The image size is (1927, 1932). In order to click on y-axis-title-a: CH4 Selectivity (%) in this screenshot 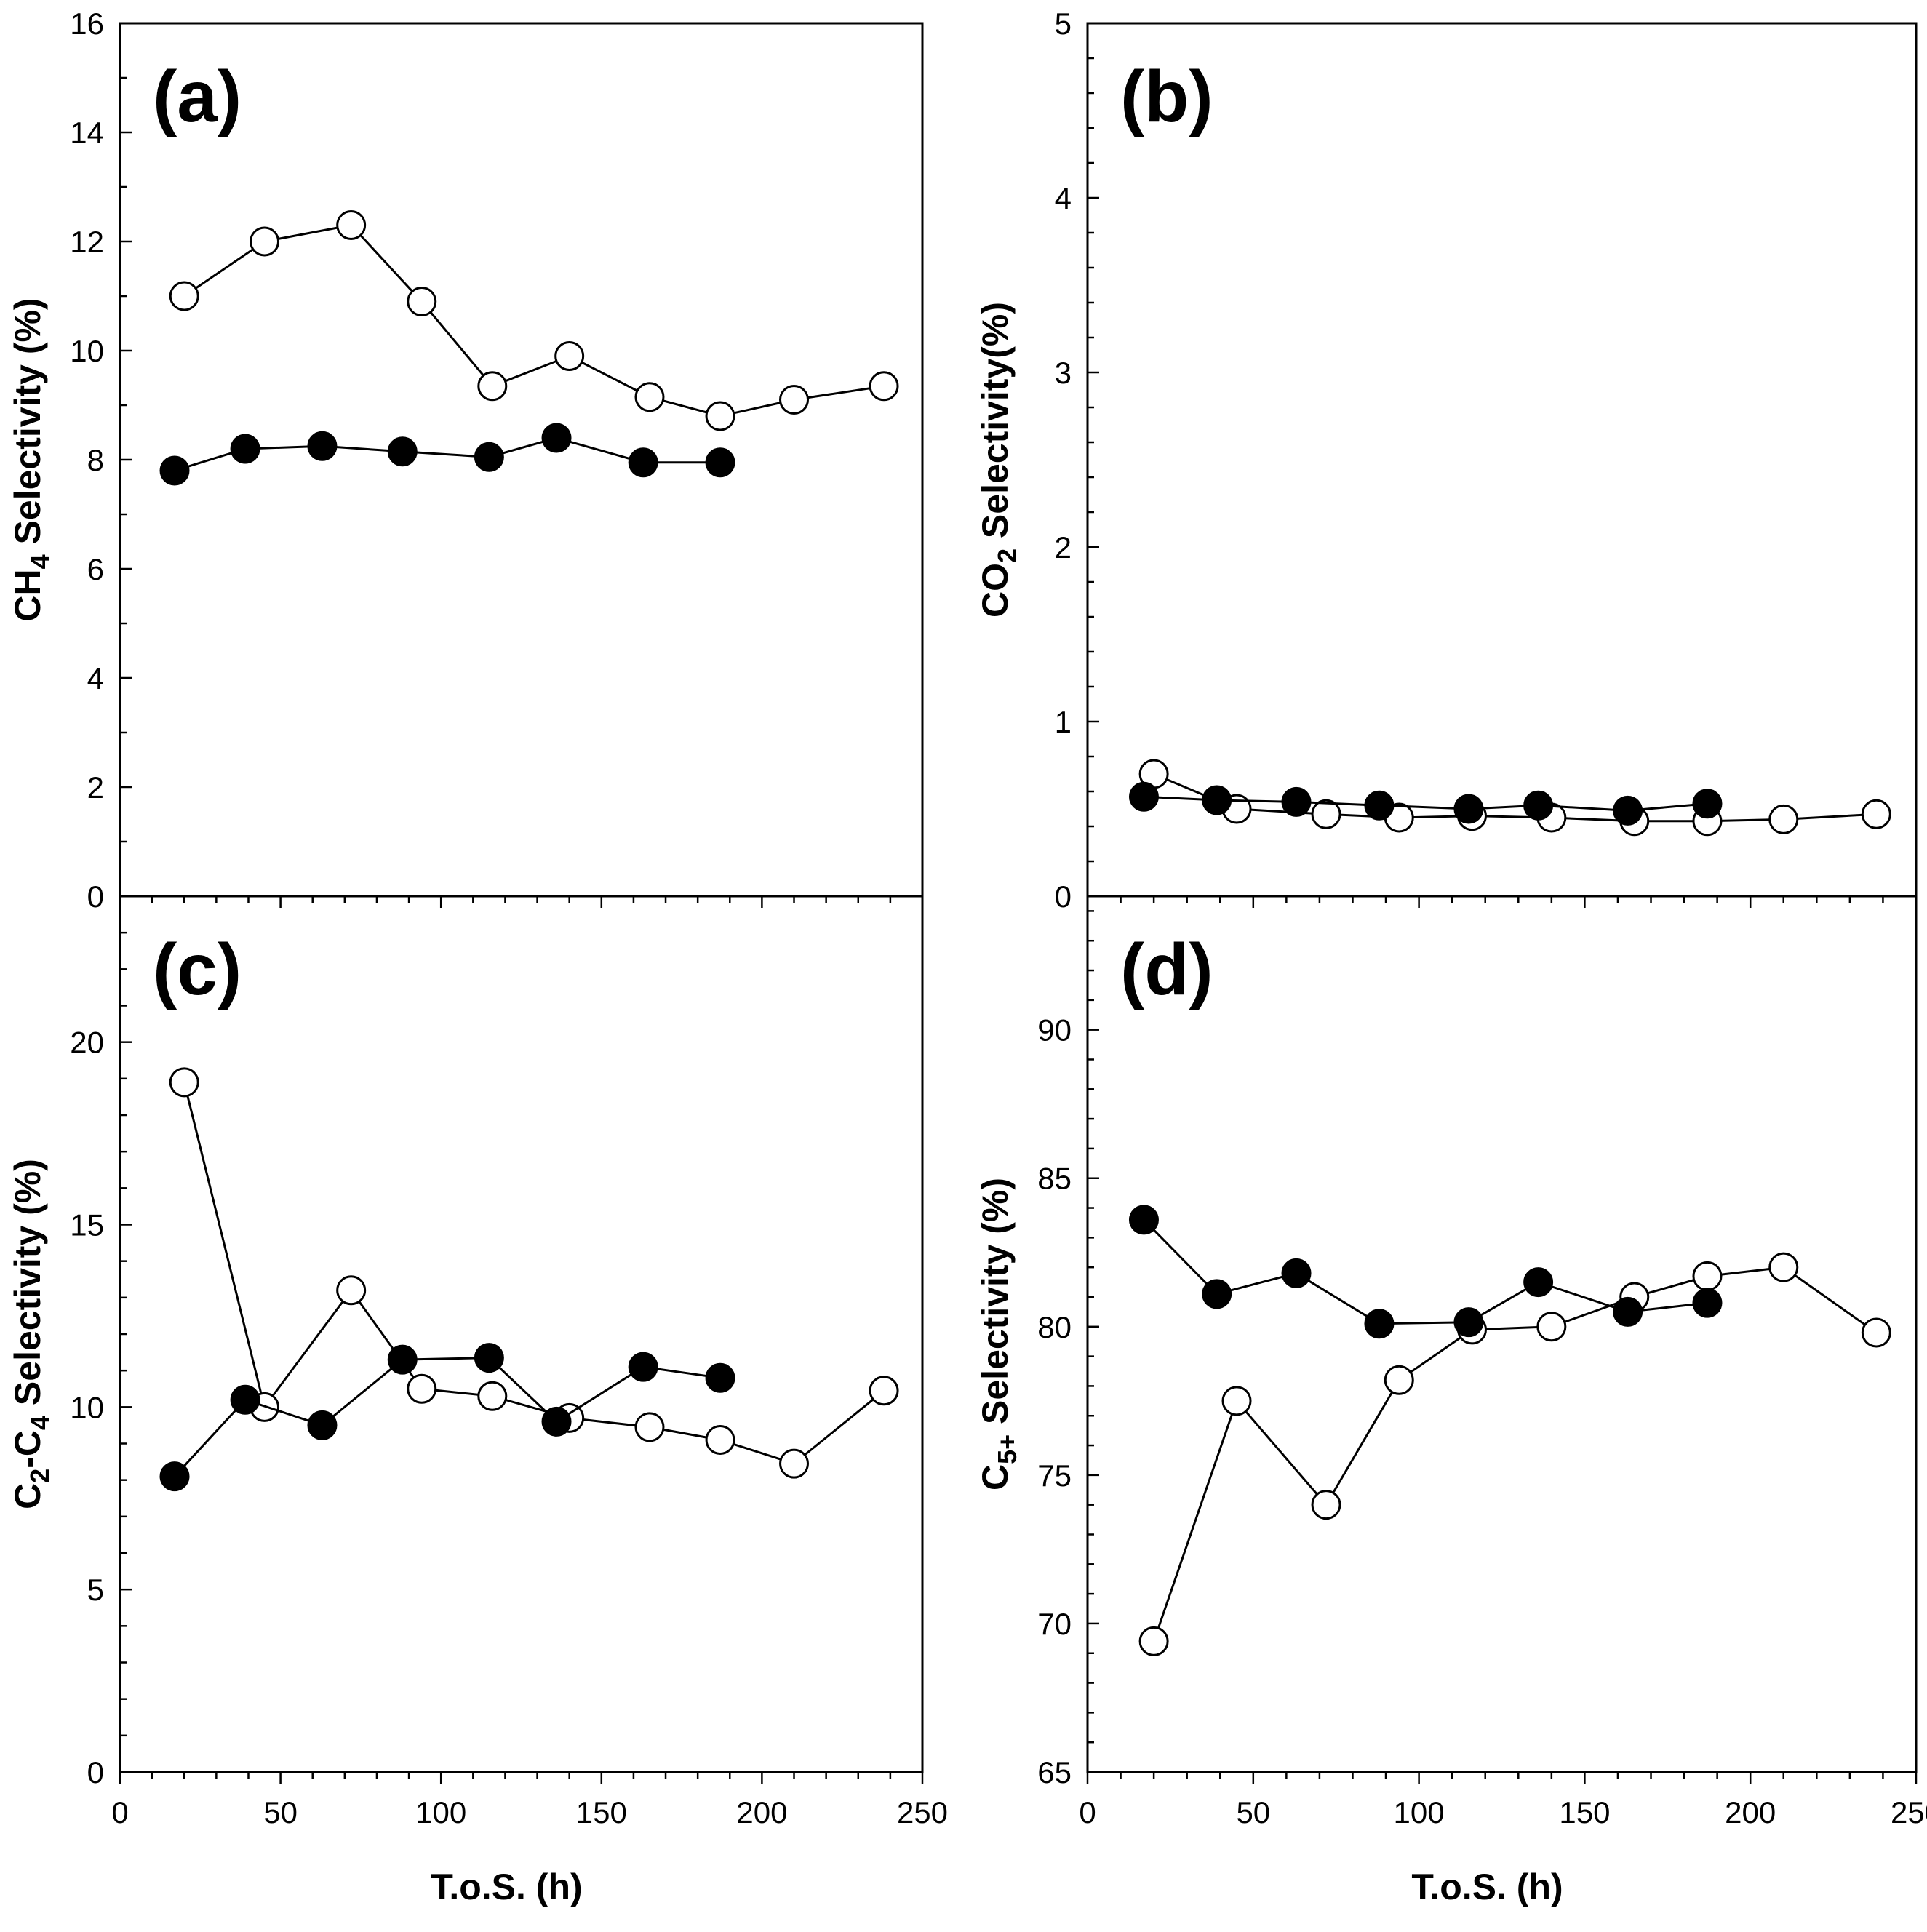, I will do `click(31, 460)`.